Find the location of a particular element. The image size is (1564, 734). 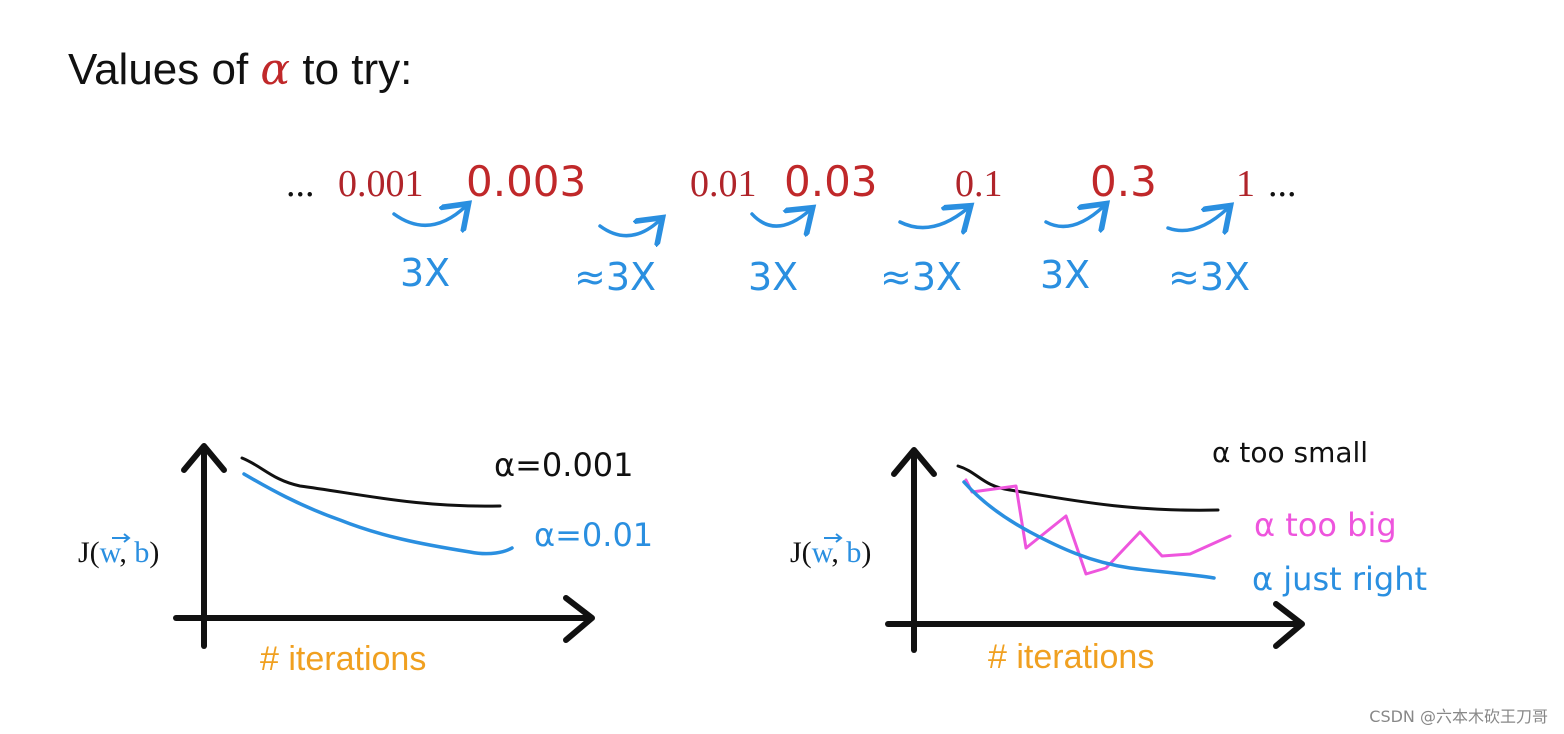

right-axes is located at coordinates (1095, 550).